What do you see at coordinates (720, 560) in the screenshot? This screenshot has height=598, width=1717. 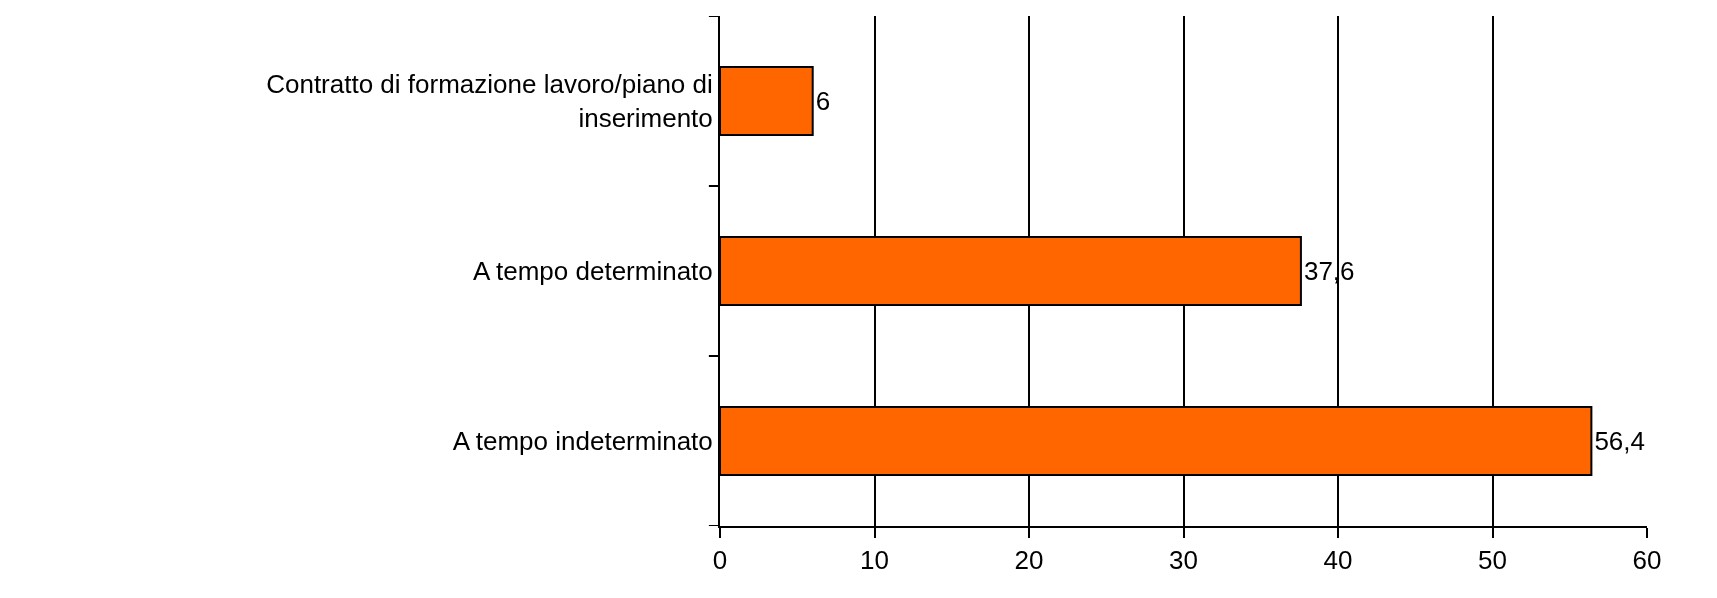 I see `x-tick-label: 0` at bounding box center [720, 560].